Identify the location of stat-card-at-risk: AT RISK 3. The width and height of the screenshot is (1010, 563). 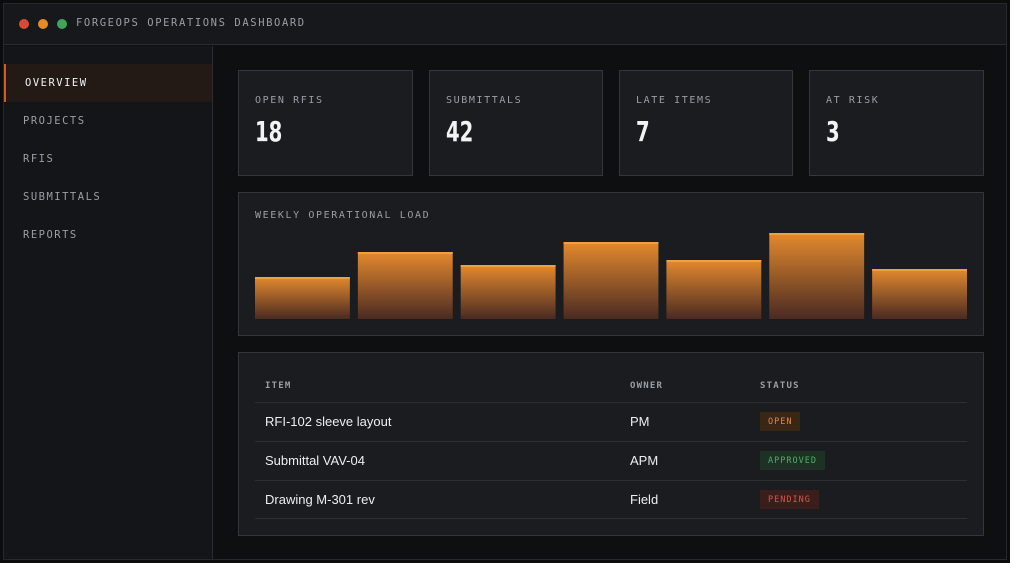
(896, 123).